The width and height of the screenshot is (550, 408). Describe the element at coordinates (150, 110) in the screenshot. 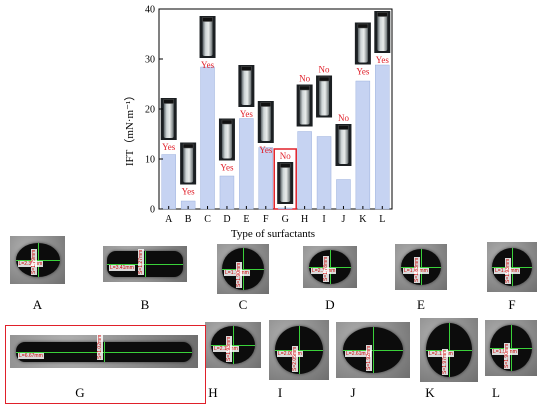

I see `y-tick-label: 20` at that location.